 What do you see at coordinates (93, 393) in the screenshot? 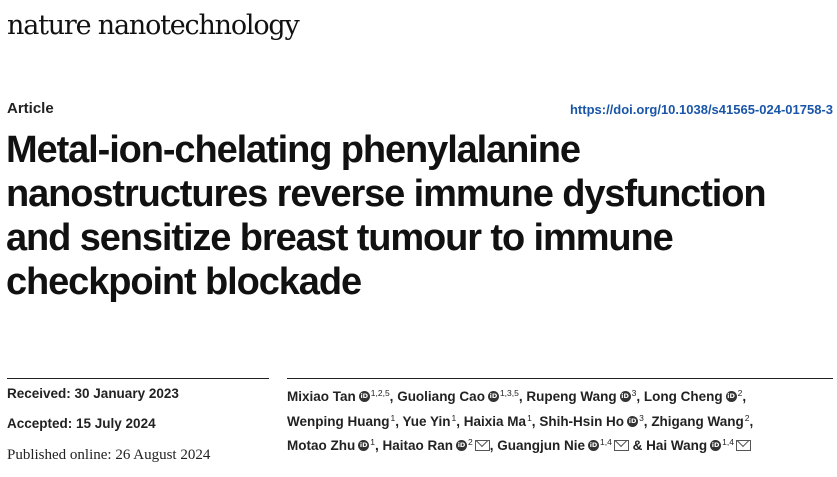
I see `received-date: Received: 30 January 2023` at bounding box center [93, 393].